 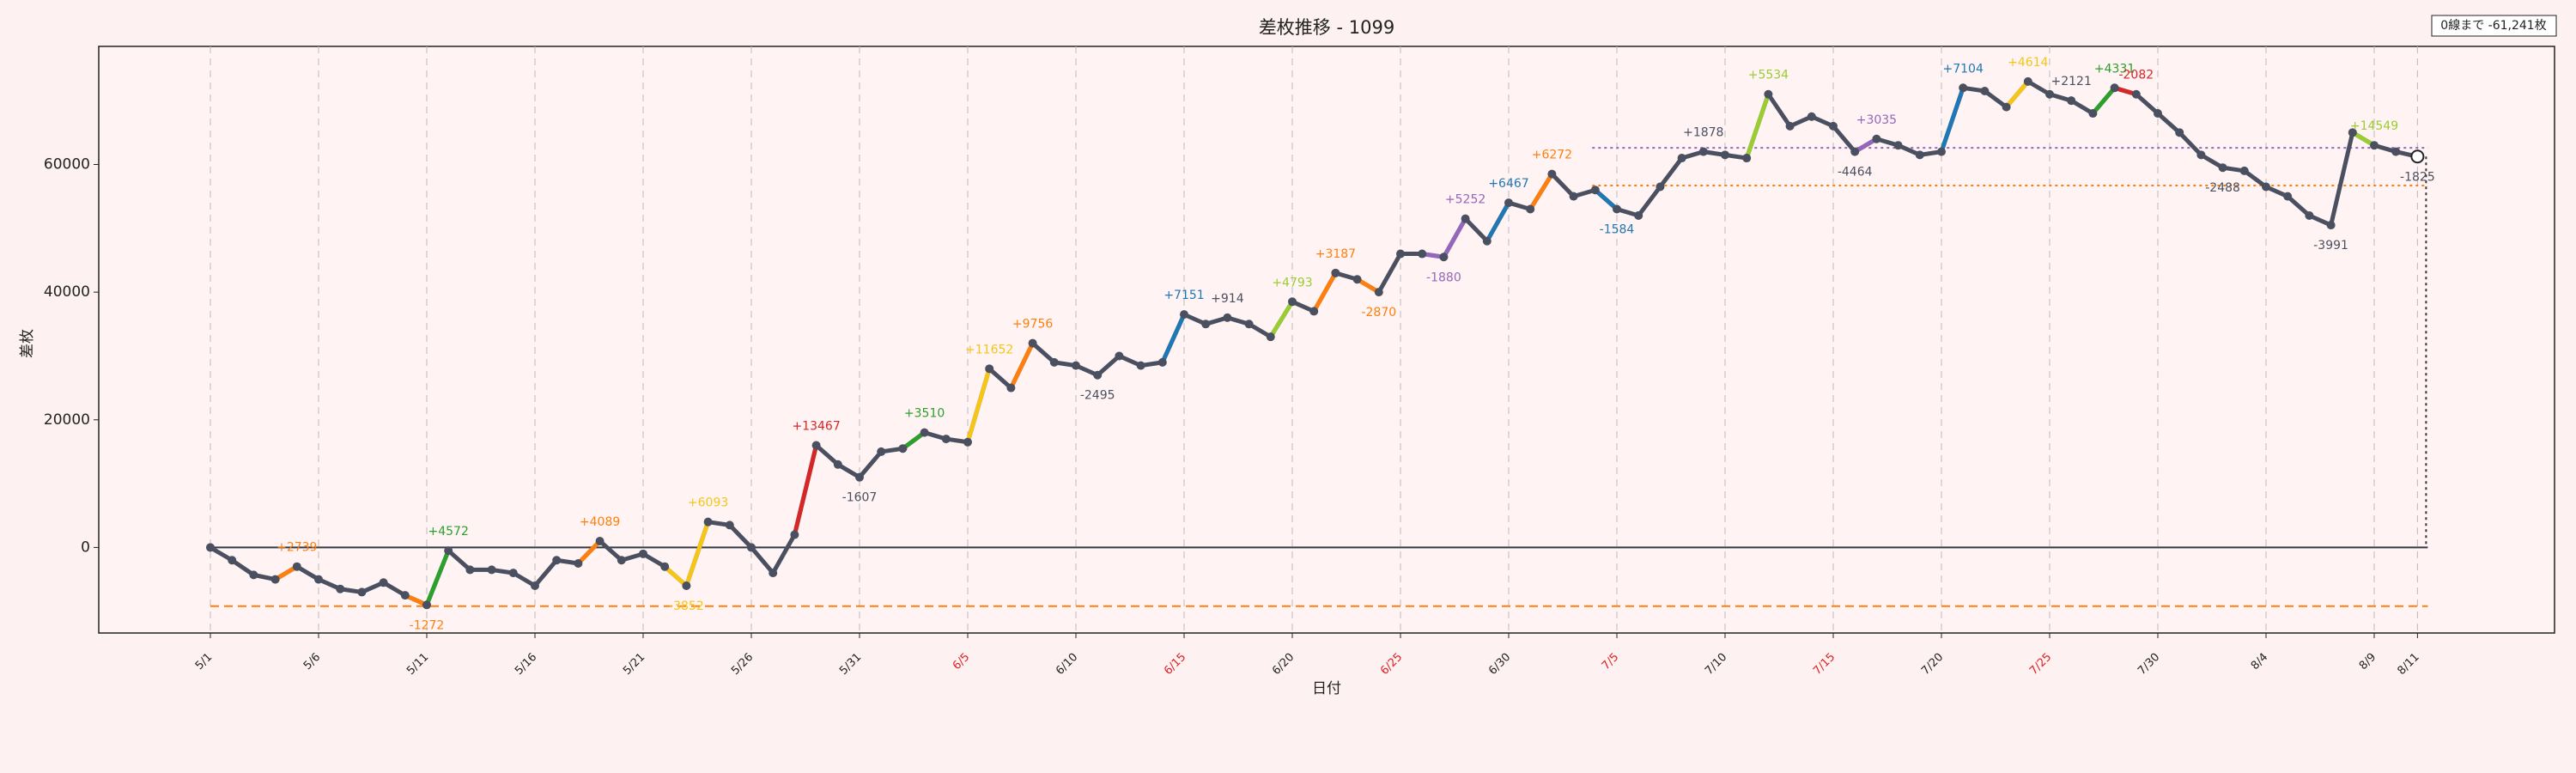 What do you see at coordinates (1327, 688) in the screenshot?
I see `x-axis-label: 日付` at bounding box center [1327, 688].